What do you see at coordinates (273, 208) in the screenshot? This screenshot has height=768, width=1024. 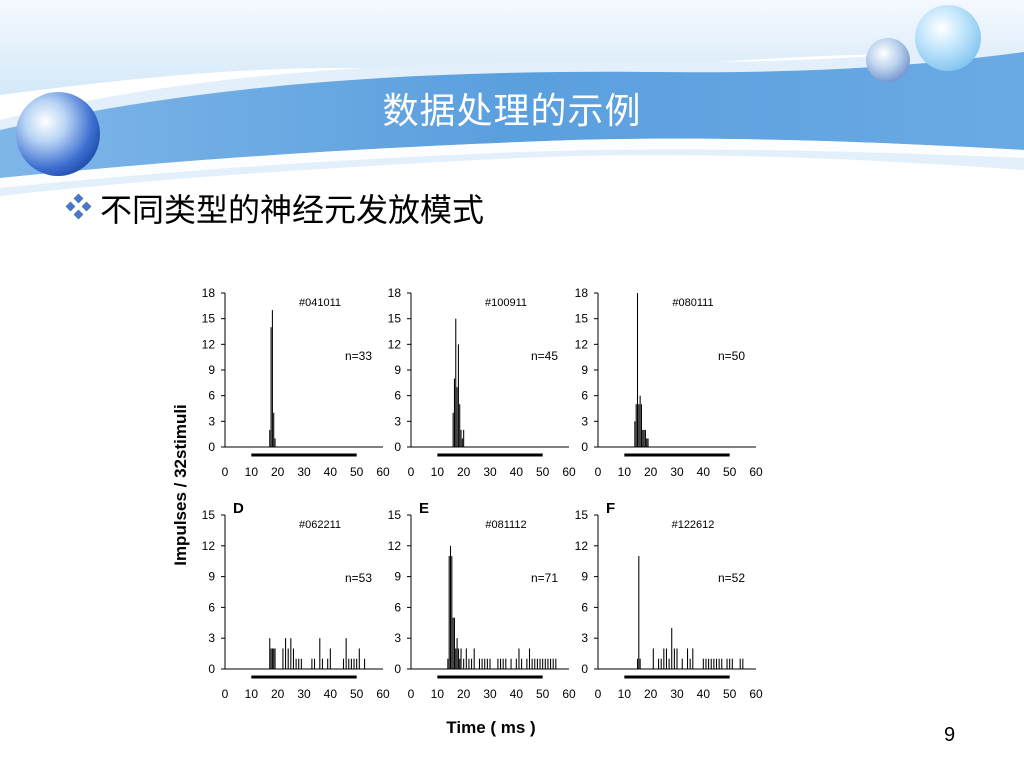 I see `bullet-item: 不同类型的神经元发放模式` at bounding box center [273, 208].